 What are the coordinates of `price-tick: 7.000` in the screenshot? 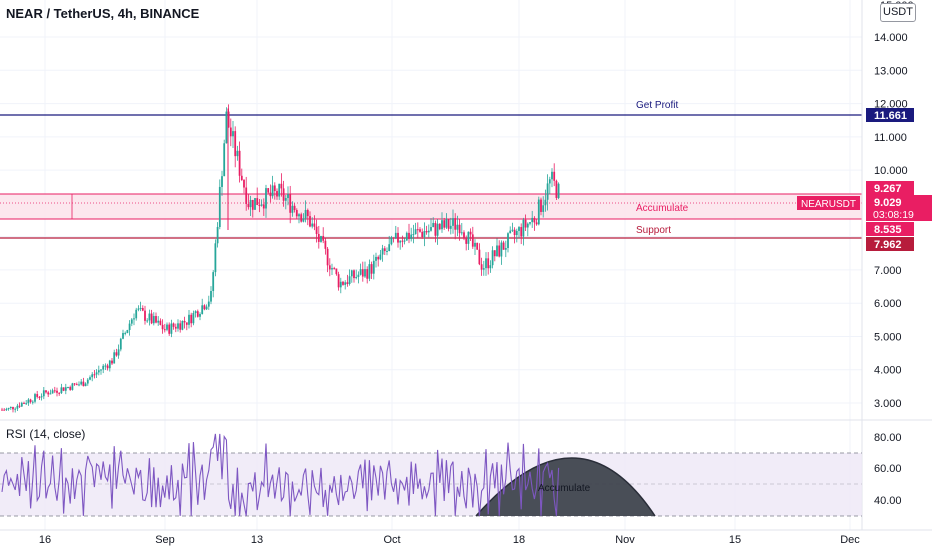 It's located at (888, 271).